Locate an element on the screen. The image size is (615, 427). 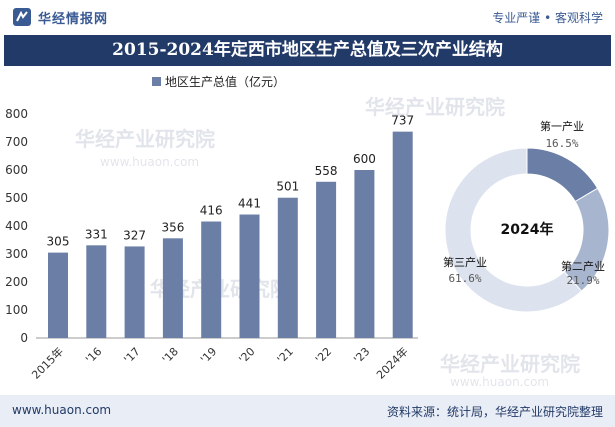
tagline: 专业严谨 • 客观科学 is located at coordinates (547, 18).